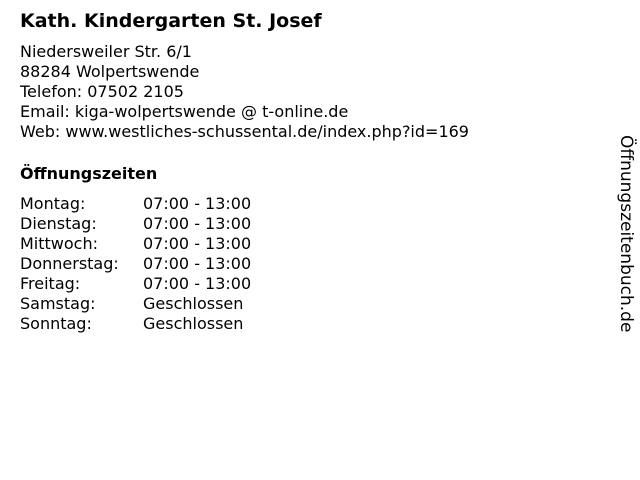  Describe the element at coordinates (69, 263) in the screenshot. I see `day: Donnerstag:` at that location.